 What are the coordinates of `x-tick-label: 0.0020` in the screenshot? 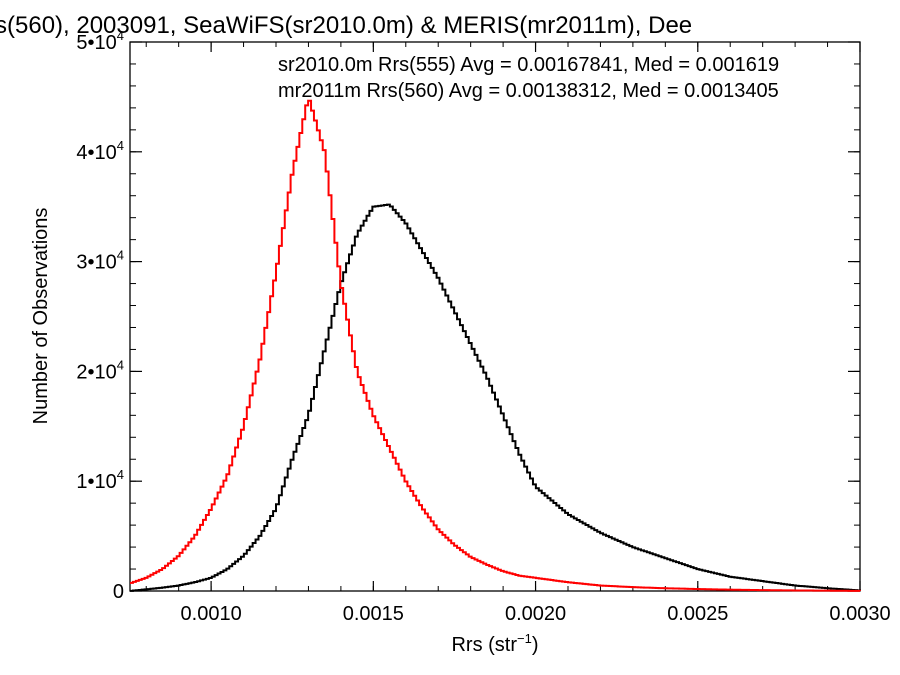 It's located at (535, 614).